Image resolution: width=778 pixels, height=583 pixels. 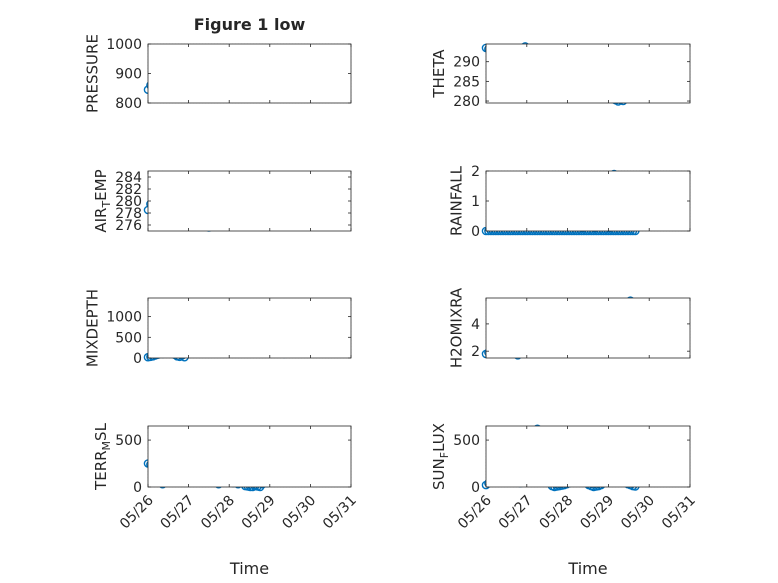 I want to click on y-axis-label: SUNFLUX, so click(x=440, y=456).